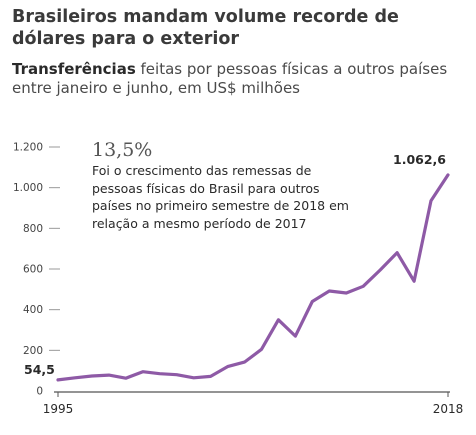 The height and width of the screenshot is (435, 476). Describe the element at coordinates (33, 310) in the screenshot. I see `y-tick-label: 400` at that location.